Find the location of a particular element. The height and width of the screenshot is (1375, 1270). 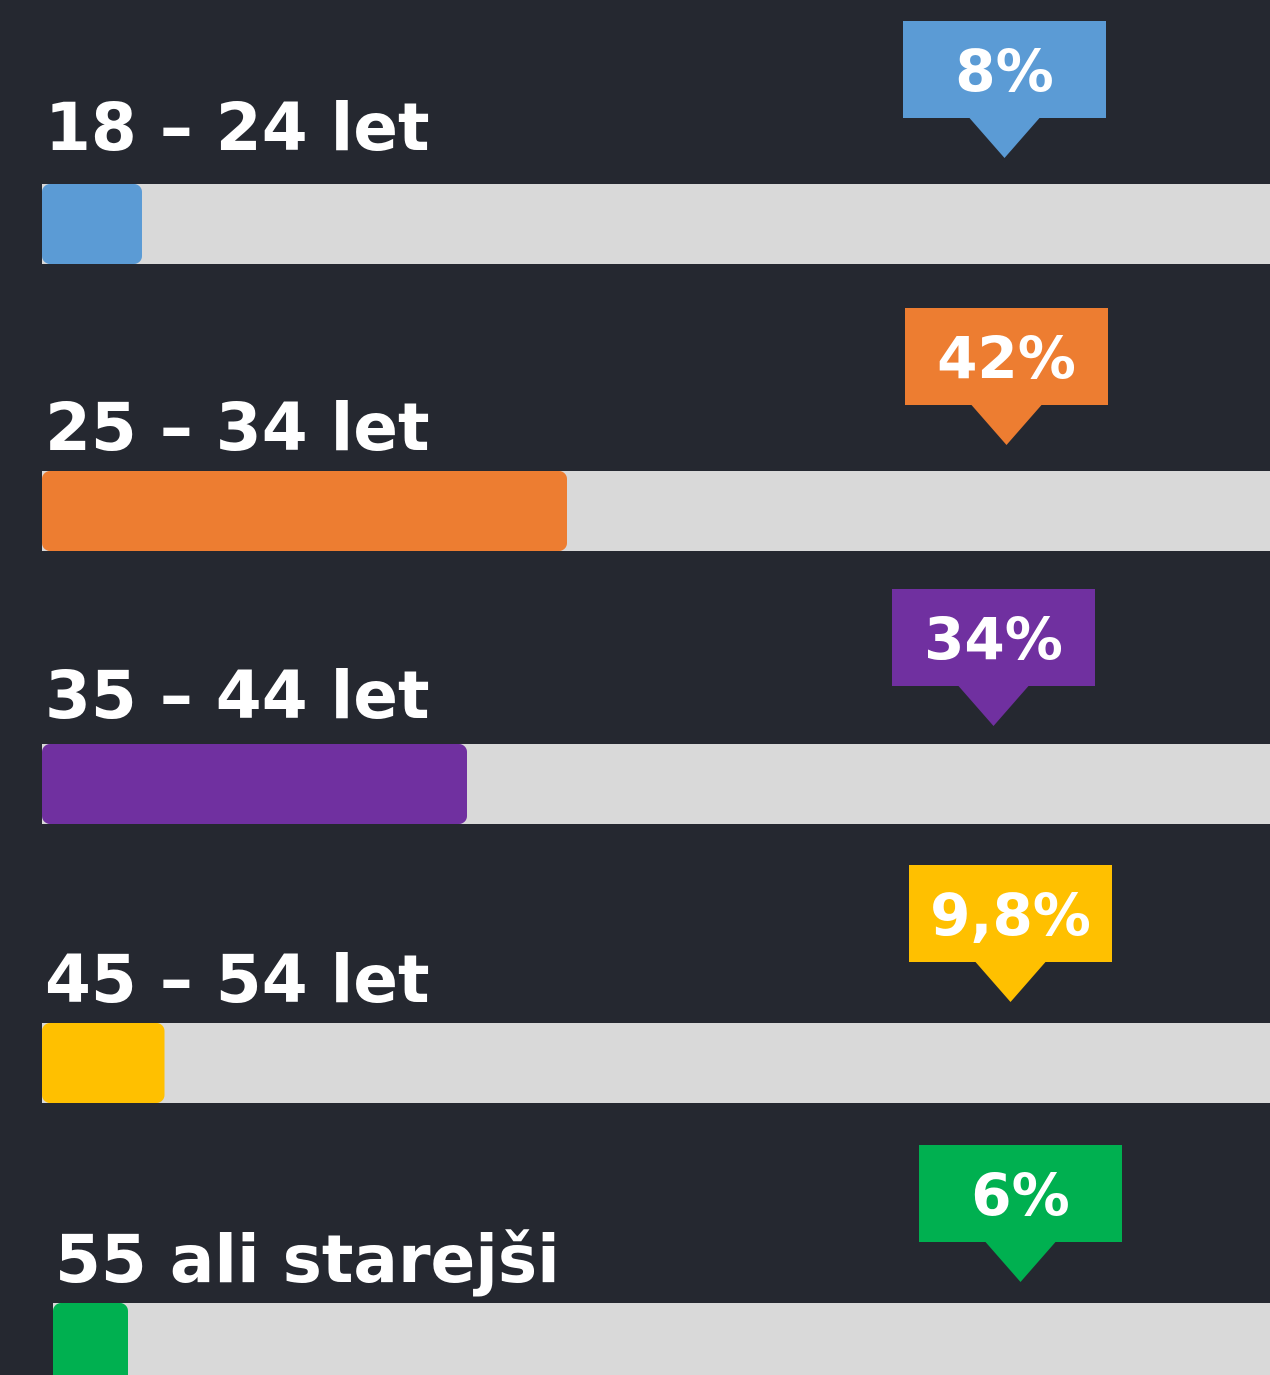

value-label: 8% is located at coordinates (1004, 71).